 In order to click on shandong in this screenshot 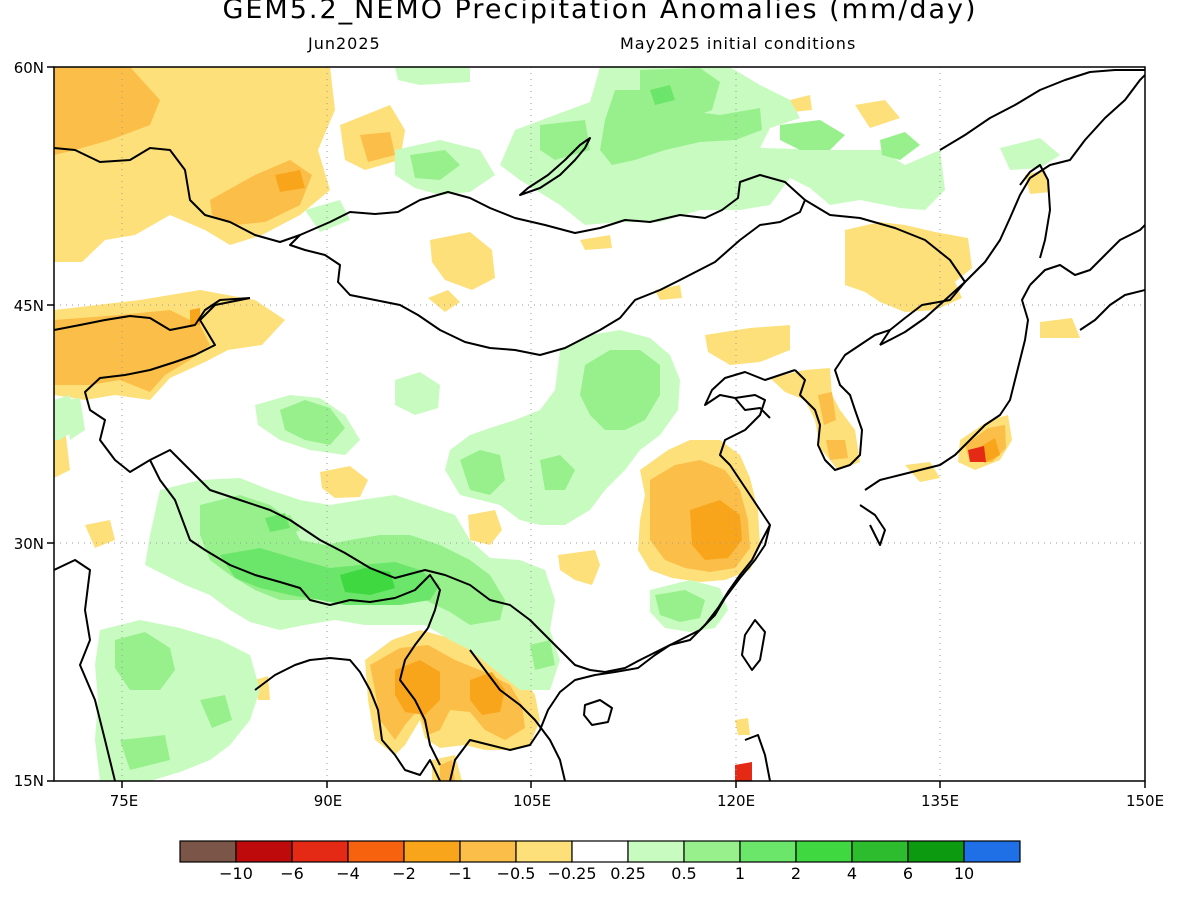, I will do `click(752, 408)`.